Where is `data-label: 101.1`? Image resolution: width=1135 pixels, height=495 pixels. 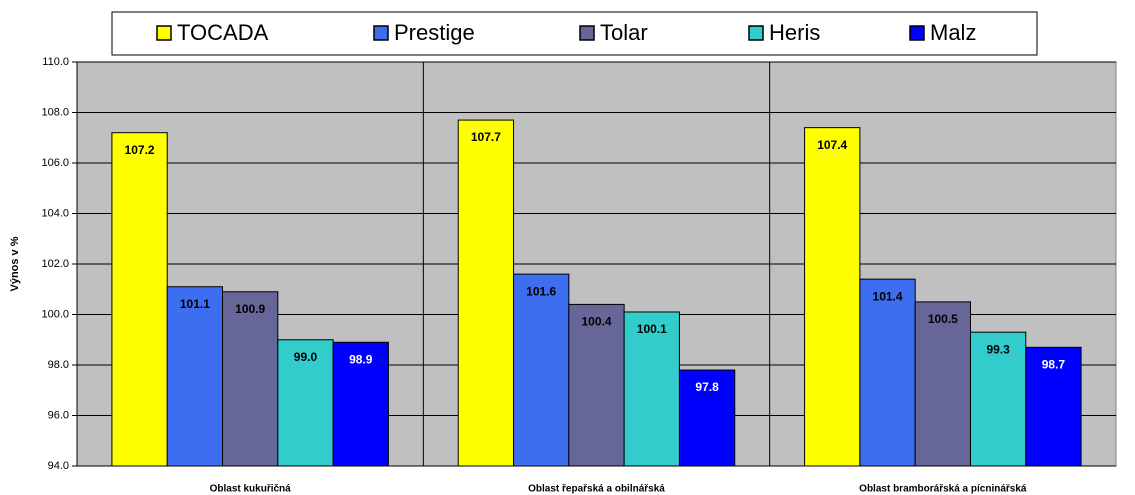
data-label: 101.1 is located at coordinates (195, 304).